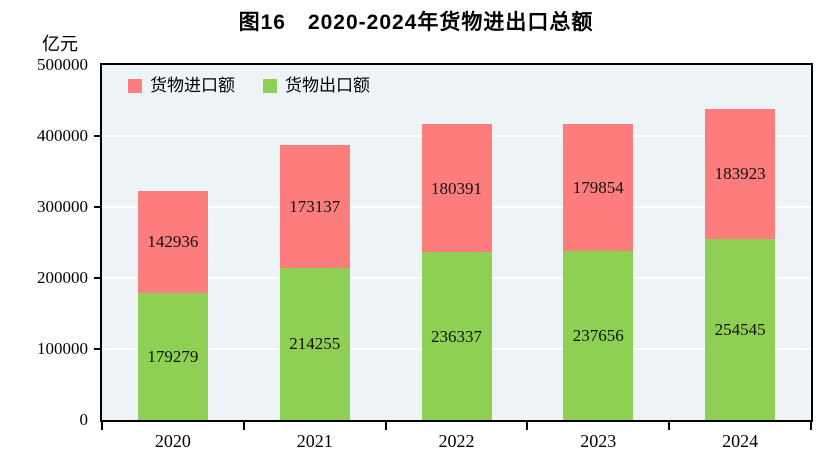 The height and width of the screenshot is (467, 832). Describe the element at coordinates (598, 441) in the screenshot. I see `x-axis-label-2023: 2023` at that location.